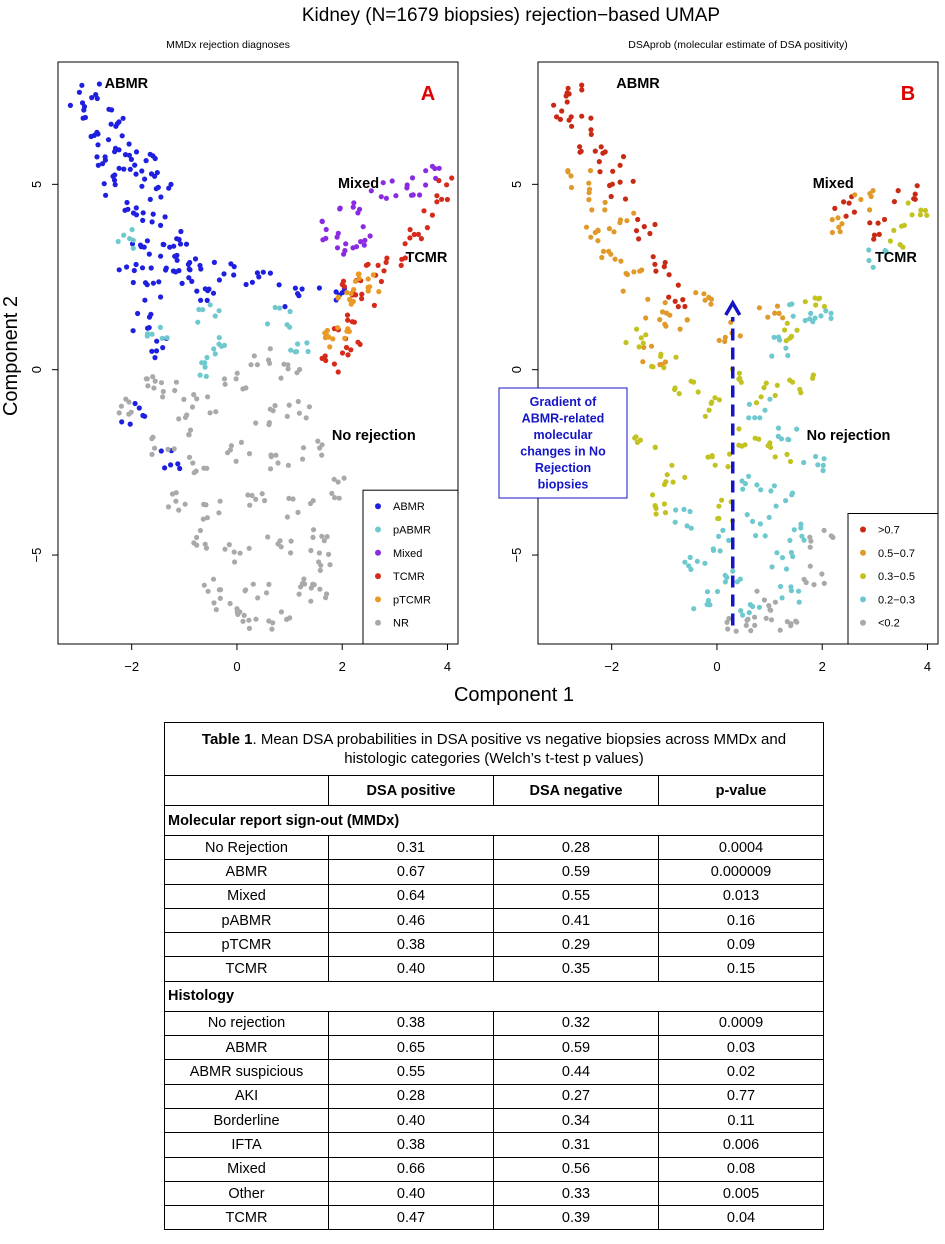 This screenshot has width=945, height=1244. Describe the element at coordinates (409, 507) in the screenshot. I see `legend-label: ABMR` at that location.